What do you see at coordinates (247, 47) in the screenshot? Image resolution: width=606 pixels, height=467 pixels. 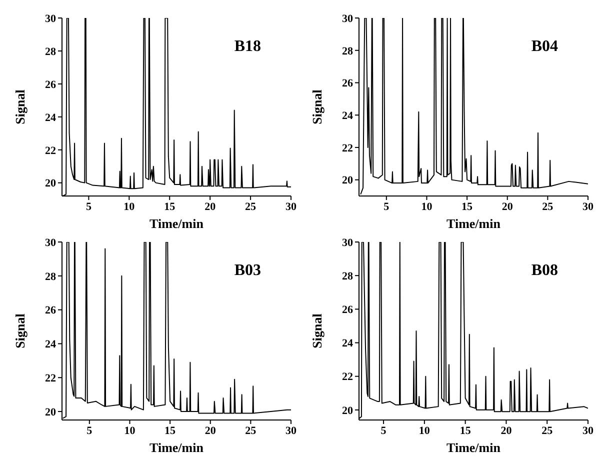 I see `annotation: B18` at bounding box center [247, 47].